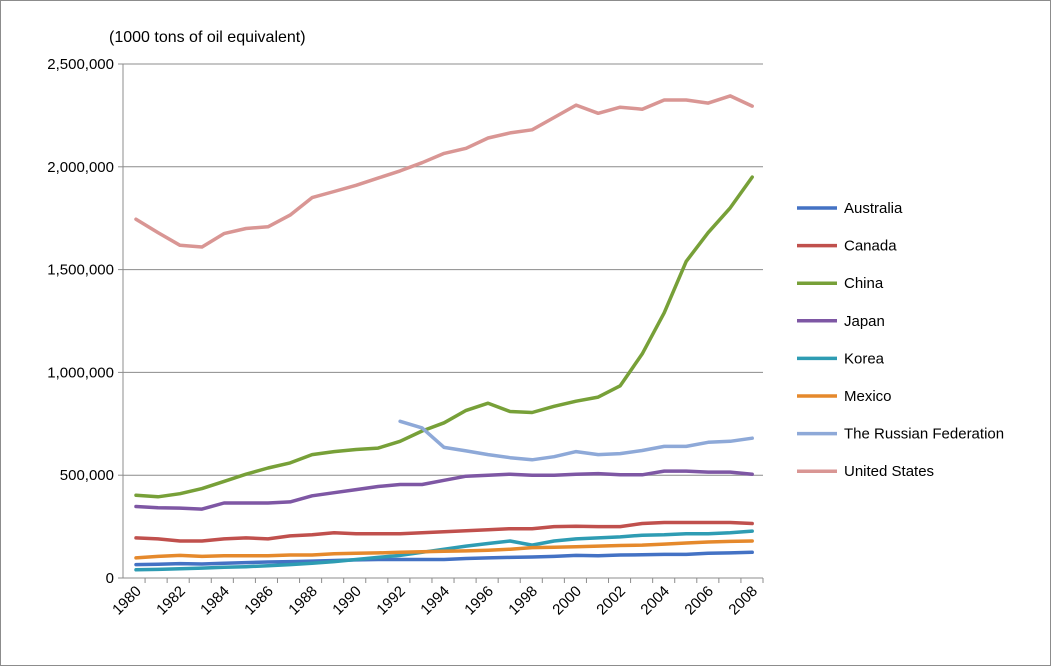  I want to click on legend-label-canada: Canada, so click(870, 246).